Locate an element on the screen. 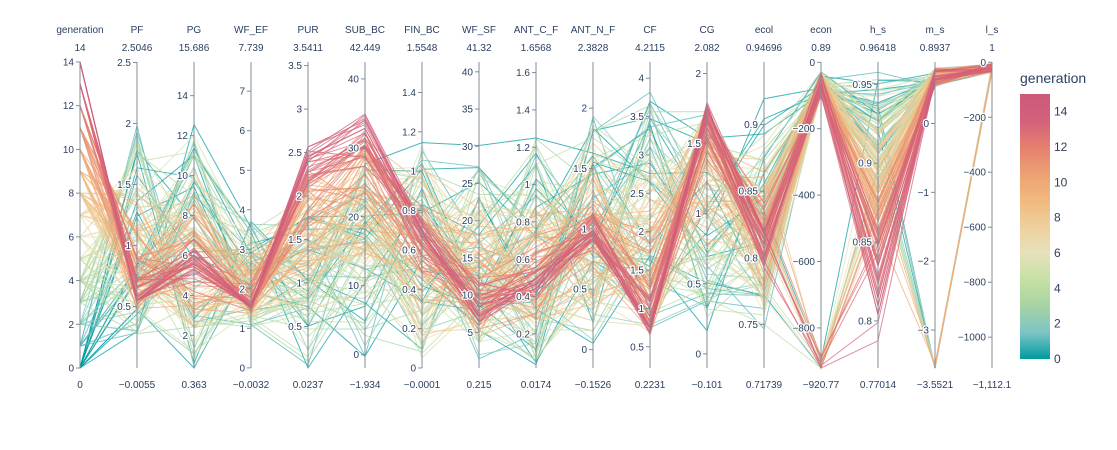  axis-title: PG is located at coordinates (194, 30).